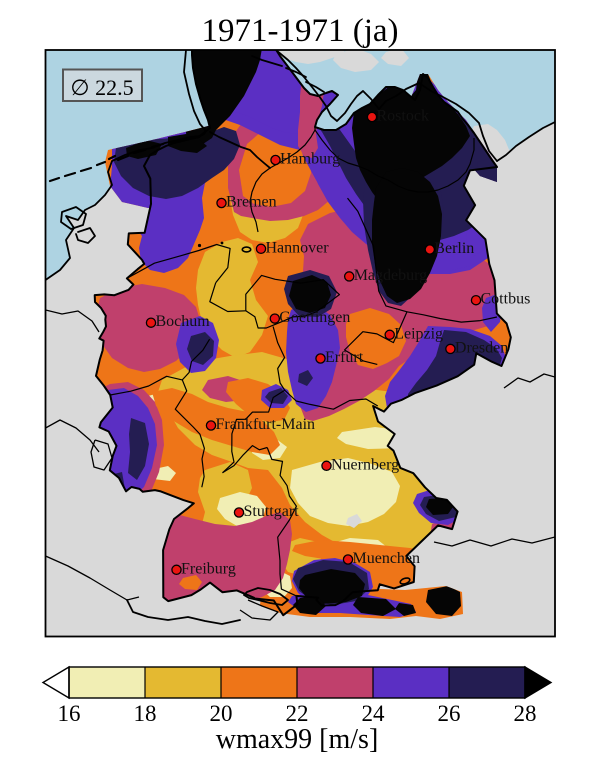 This screenshot has height=780, width=600. Describe the element at coordinates (449, 713) in the screenshot. I see `svg-text: 26` at that location.